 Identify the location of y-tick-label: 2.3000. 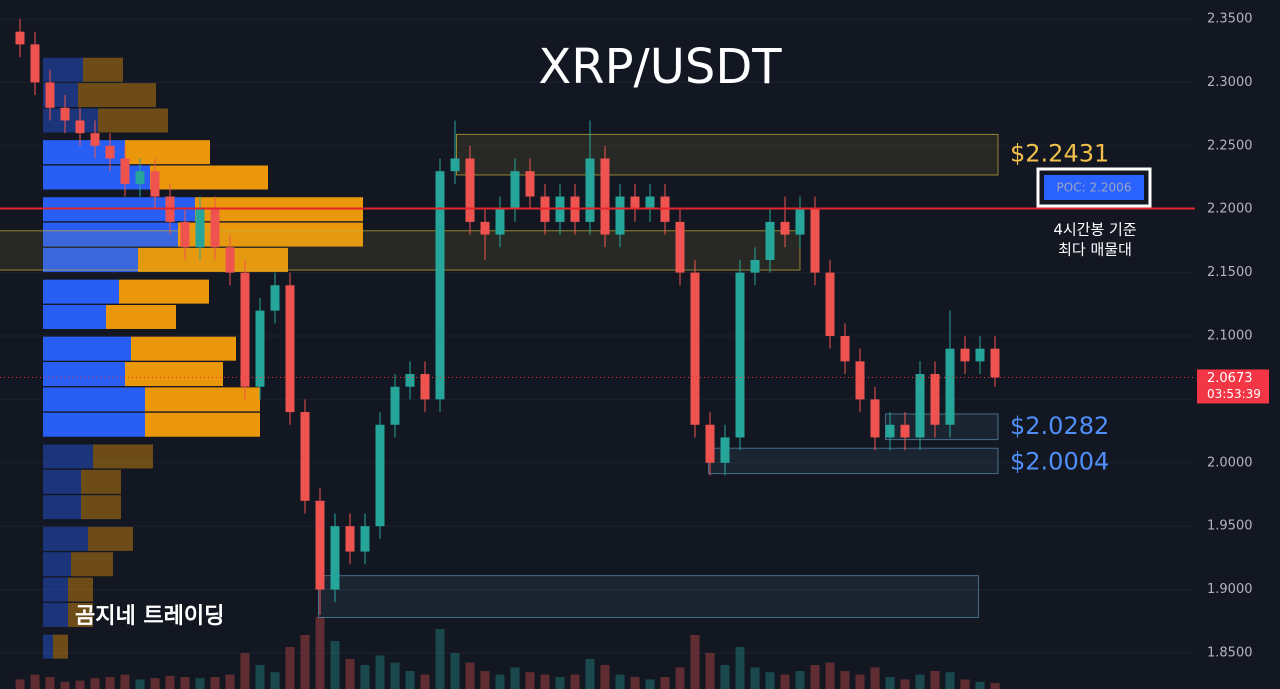
(1230, 82).